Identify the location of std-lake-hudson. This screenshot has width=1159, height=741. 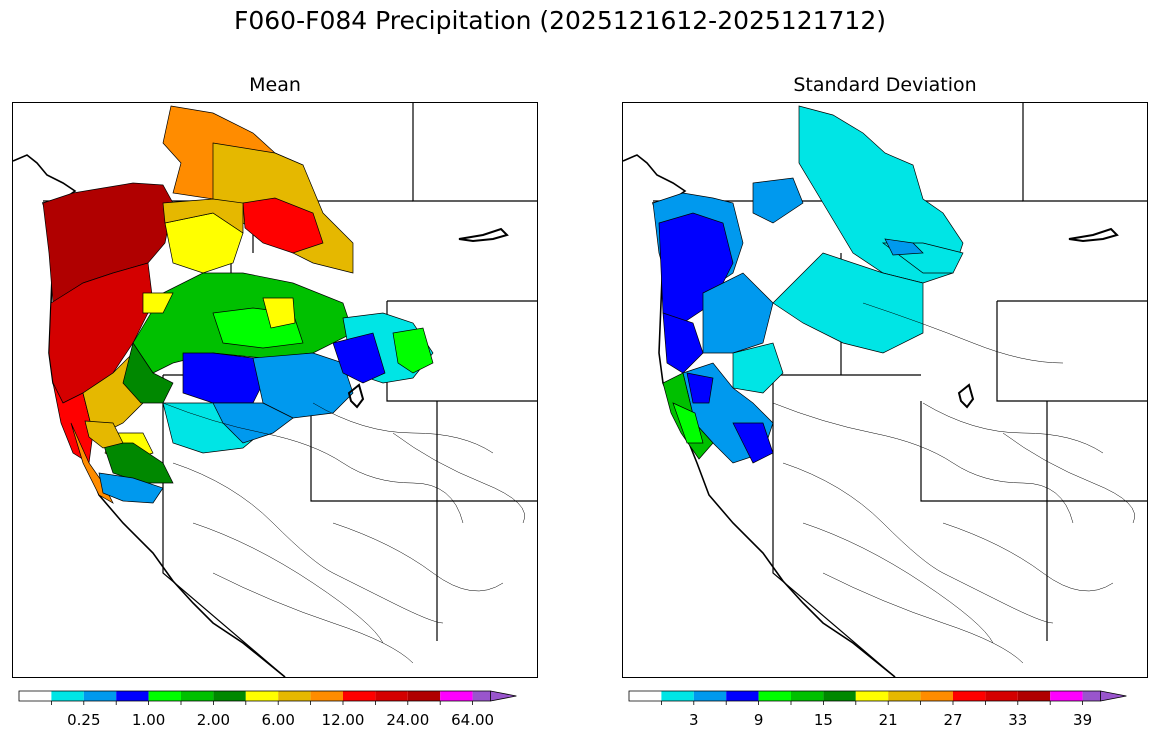
(1093, 235).